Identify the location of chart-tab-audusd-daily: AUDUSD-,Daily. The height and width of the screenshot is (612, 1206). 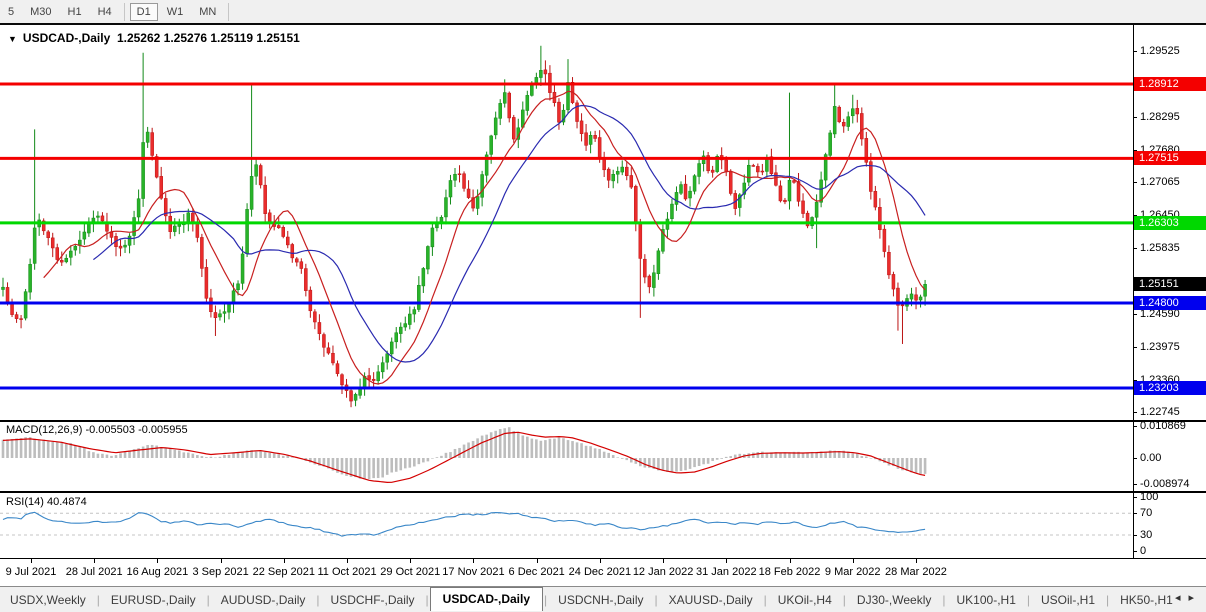
(263, 599).